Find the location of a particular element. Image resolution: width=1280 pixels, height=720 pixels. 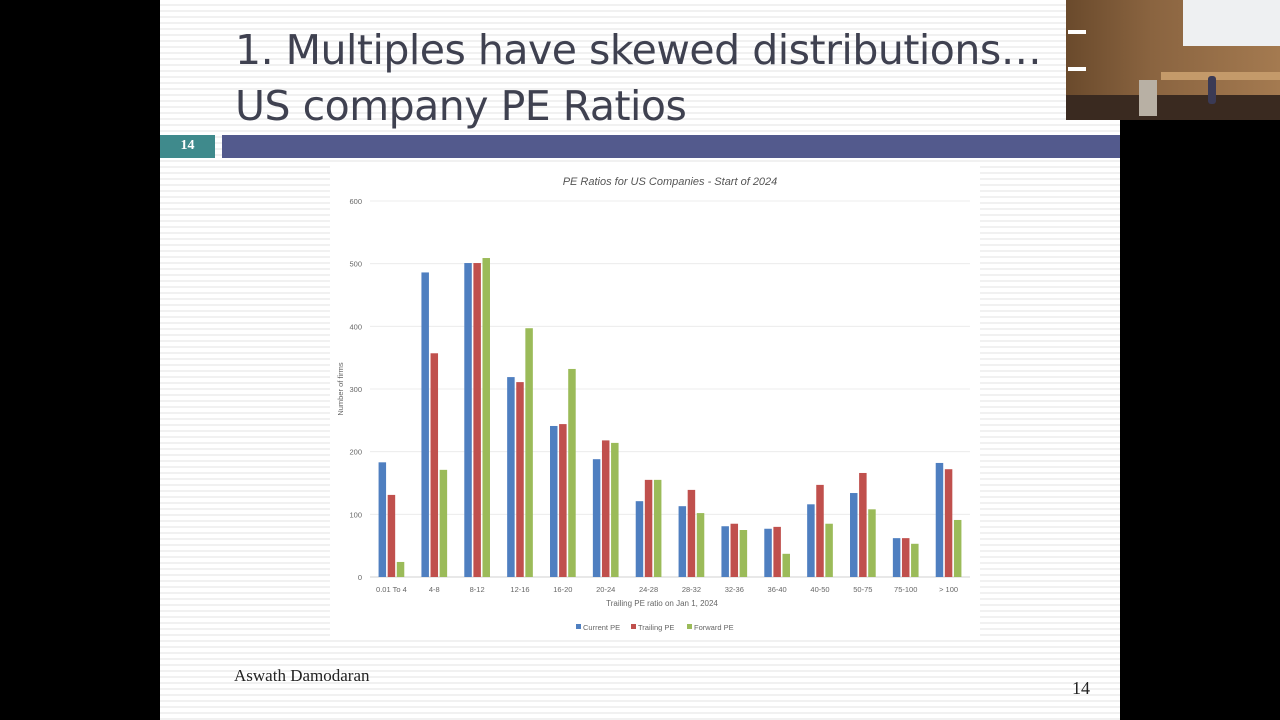

x-tick-label: 40-50 is located at coordinates (819, 589).